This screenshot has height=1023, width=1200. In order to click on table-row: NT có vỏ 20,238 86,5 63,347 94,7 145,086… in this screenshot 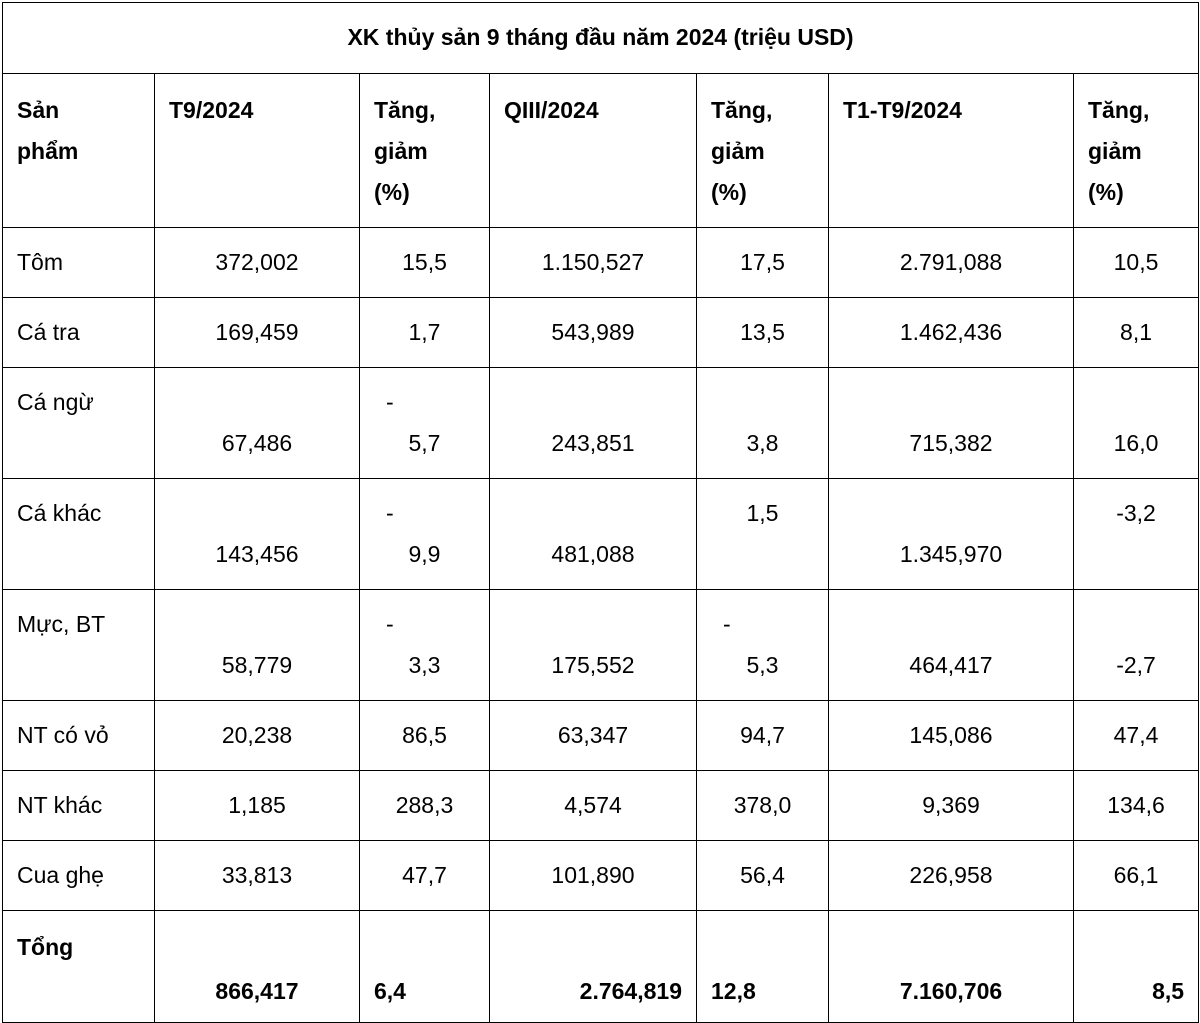, I will do `click(601, 735)`.